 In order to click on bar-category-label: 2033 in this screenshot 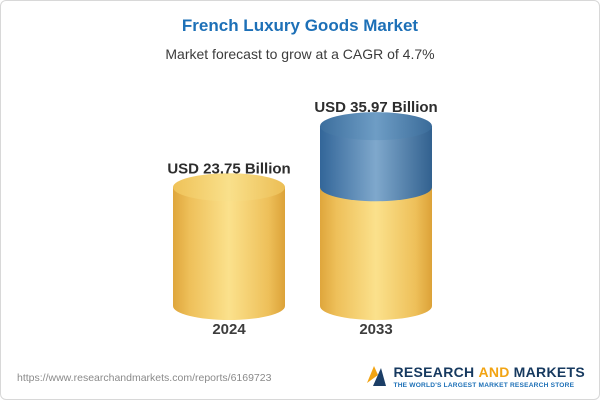, I will do `click(375, 329)`.